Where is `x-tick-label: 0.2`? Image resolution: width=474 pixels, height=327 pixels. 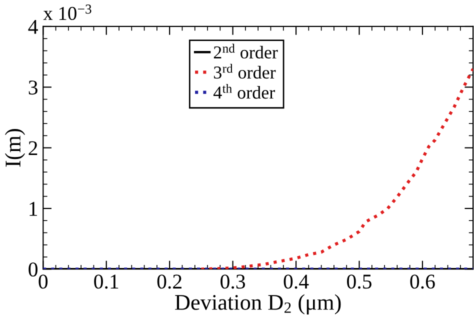
x-tick-label: 0.2 is located at coordinates (169, 281).